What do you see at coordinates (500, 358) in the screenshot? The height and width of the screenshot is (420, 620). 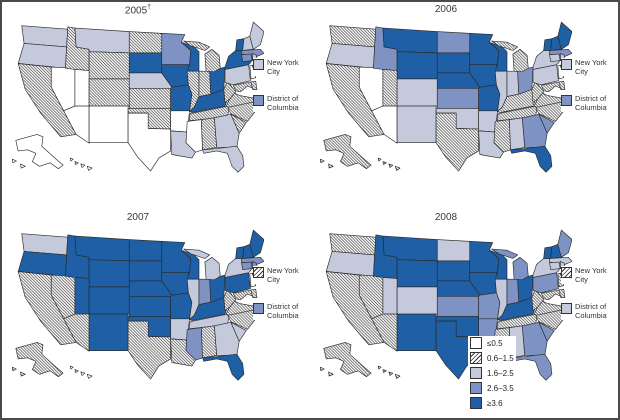 I see `legend-label: 0.6–1.5` at bounding box center [500, 358].